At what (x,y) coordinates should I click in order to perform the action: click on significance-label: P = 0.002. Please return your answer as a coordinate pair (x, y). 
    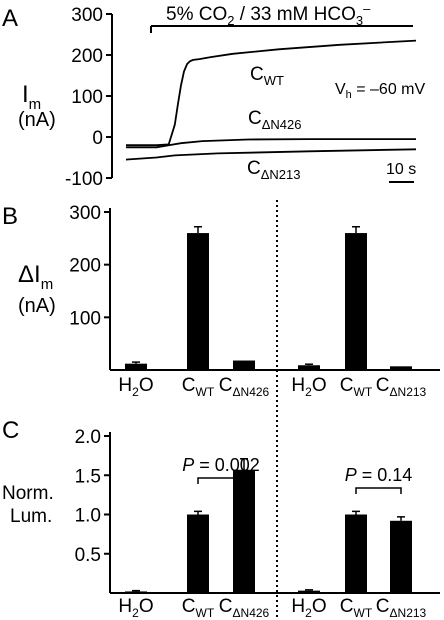
    Looking at the image, I should click on (221, 465).